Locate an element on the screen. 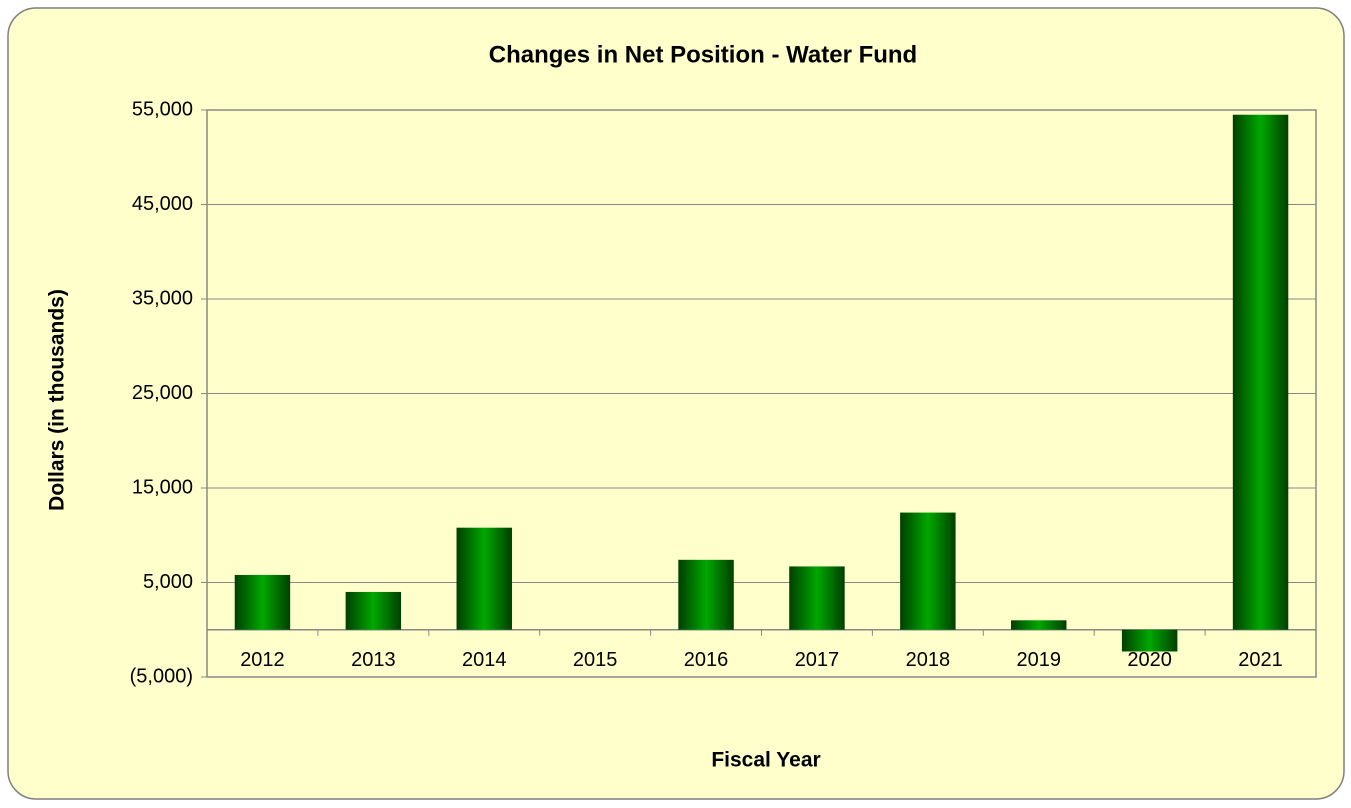  x-tick-label: 2021 is located at coordinates (1260, 660).